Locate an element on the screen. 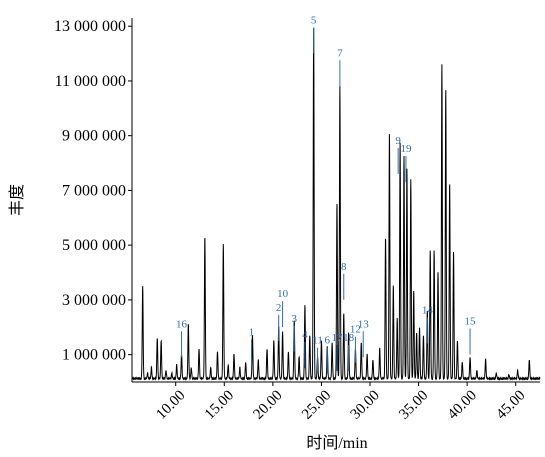 The image size is (545, 457). y-tick-label: 11 000 000 is located at coordinates (90, 81).